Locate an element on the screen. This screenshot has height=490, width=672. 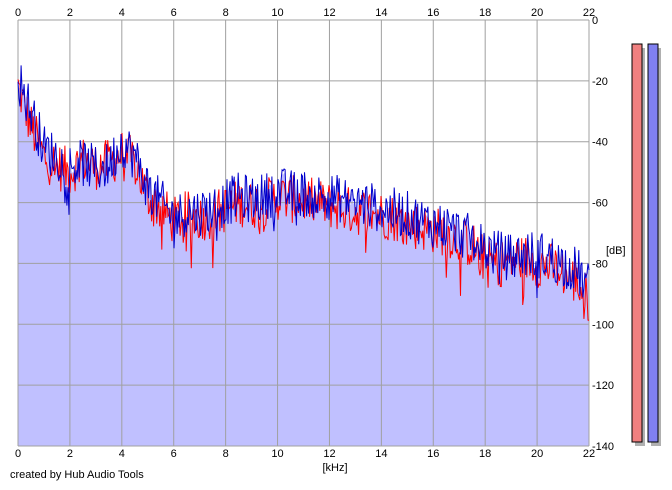
y-tick-label: -20 is located at coordinates (600, 82).